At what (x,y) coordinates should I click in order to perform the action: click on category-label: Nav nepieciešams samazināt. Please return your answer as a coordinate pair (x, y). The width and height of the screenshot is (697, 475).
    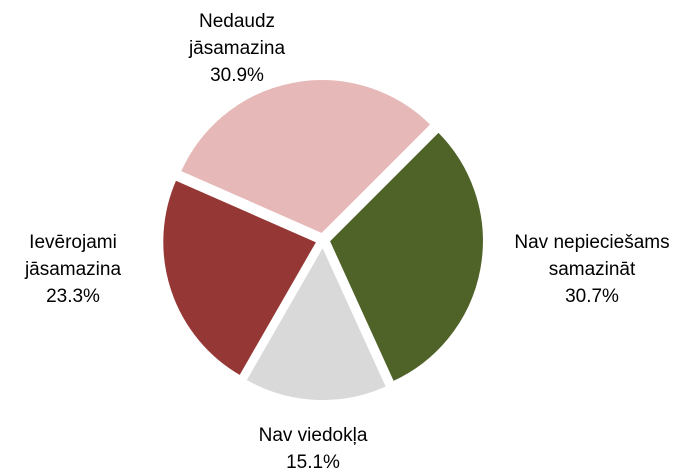
    Looking at the image, I should click on (592, 256).